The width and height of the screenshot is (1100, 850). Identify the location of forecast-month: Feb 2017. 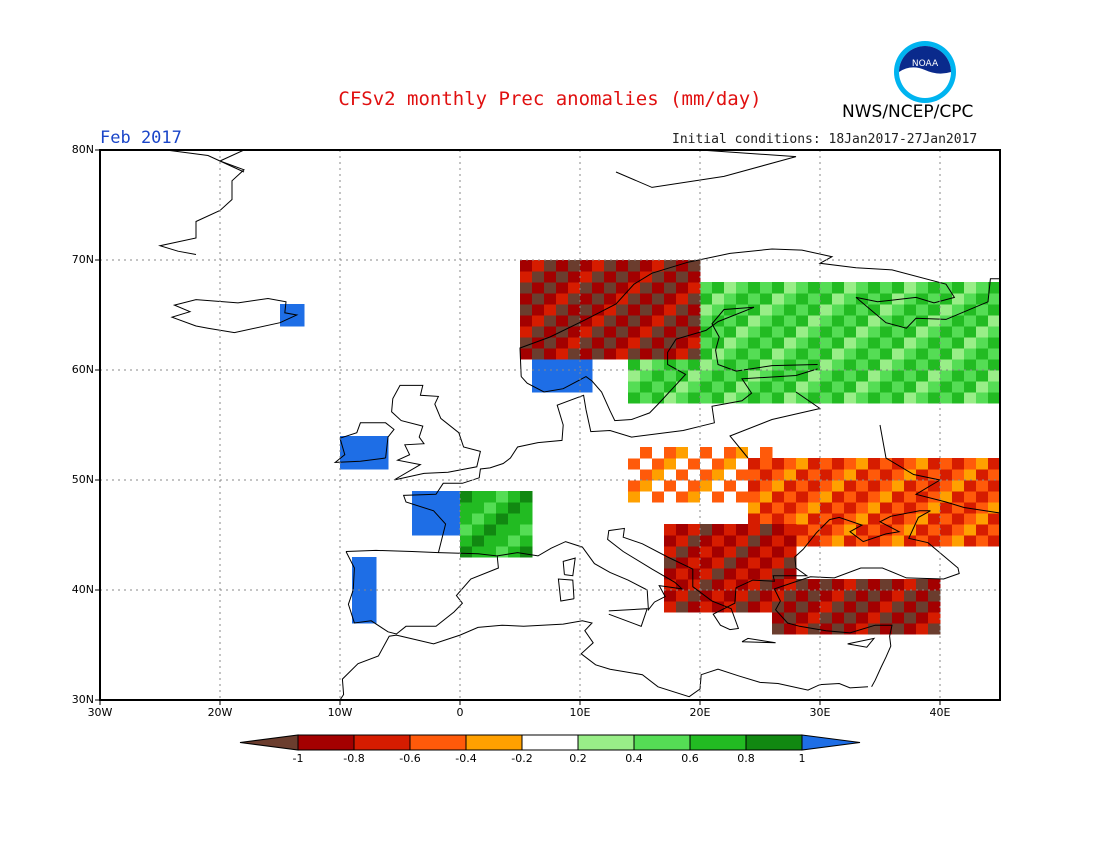
(141, 138).